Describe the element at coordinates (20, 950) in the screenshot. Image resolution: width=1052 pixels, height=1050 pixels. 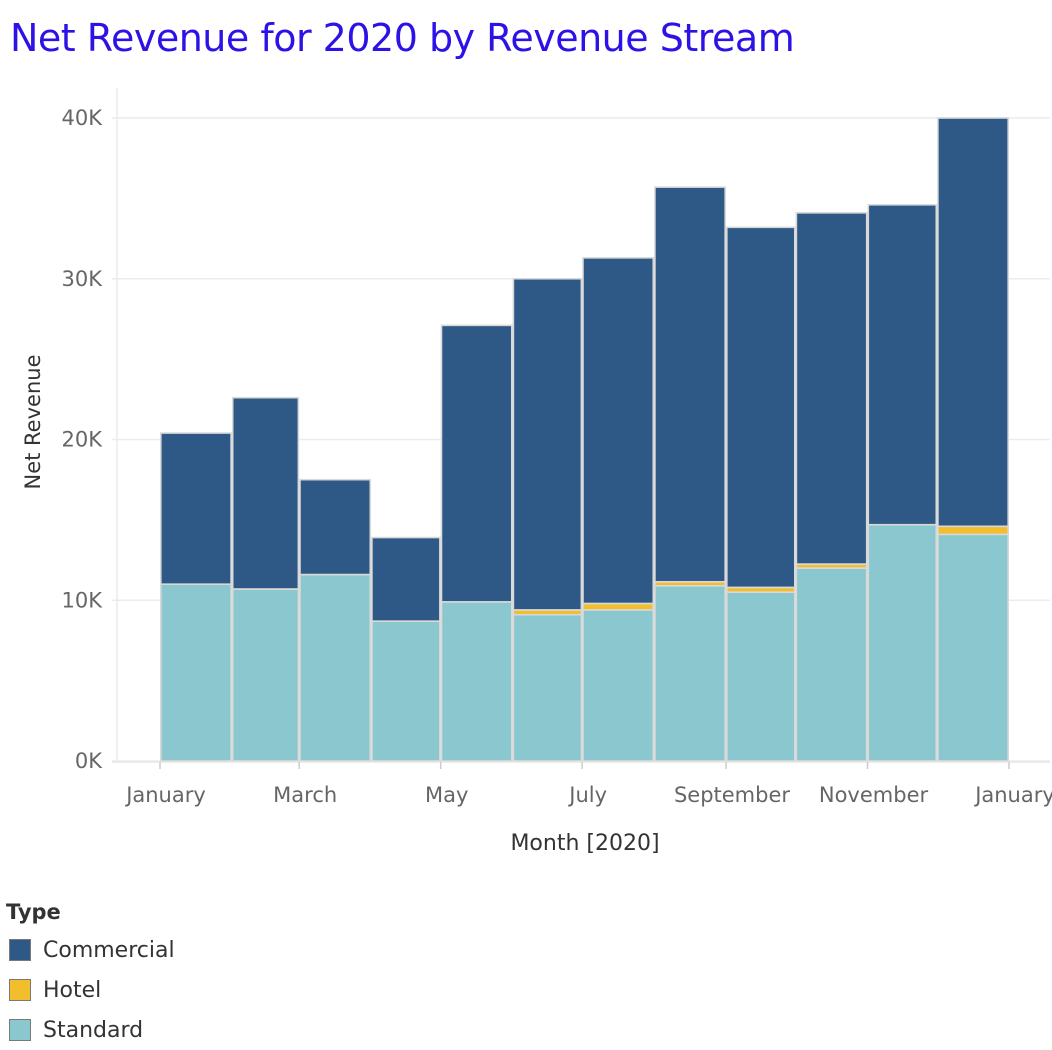
I see `legend-swatch-commercial` at that location.